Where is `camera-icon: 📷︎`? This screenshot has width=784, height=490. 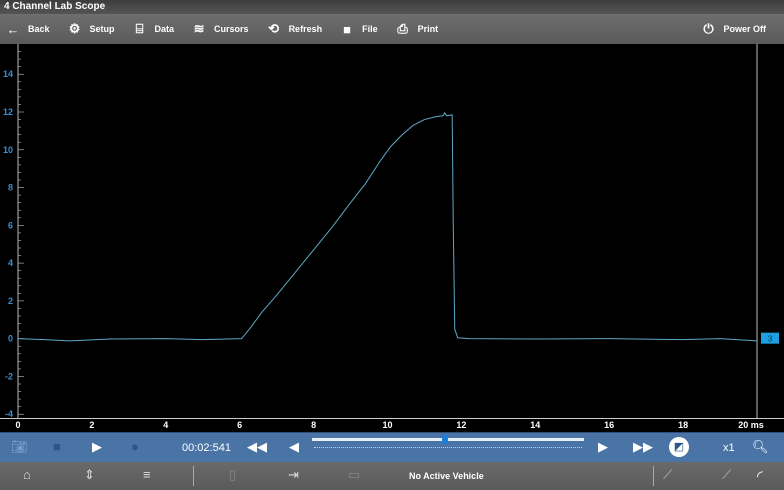
camera-icon: 📷︎ is located at coordinates (19, 446).